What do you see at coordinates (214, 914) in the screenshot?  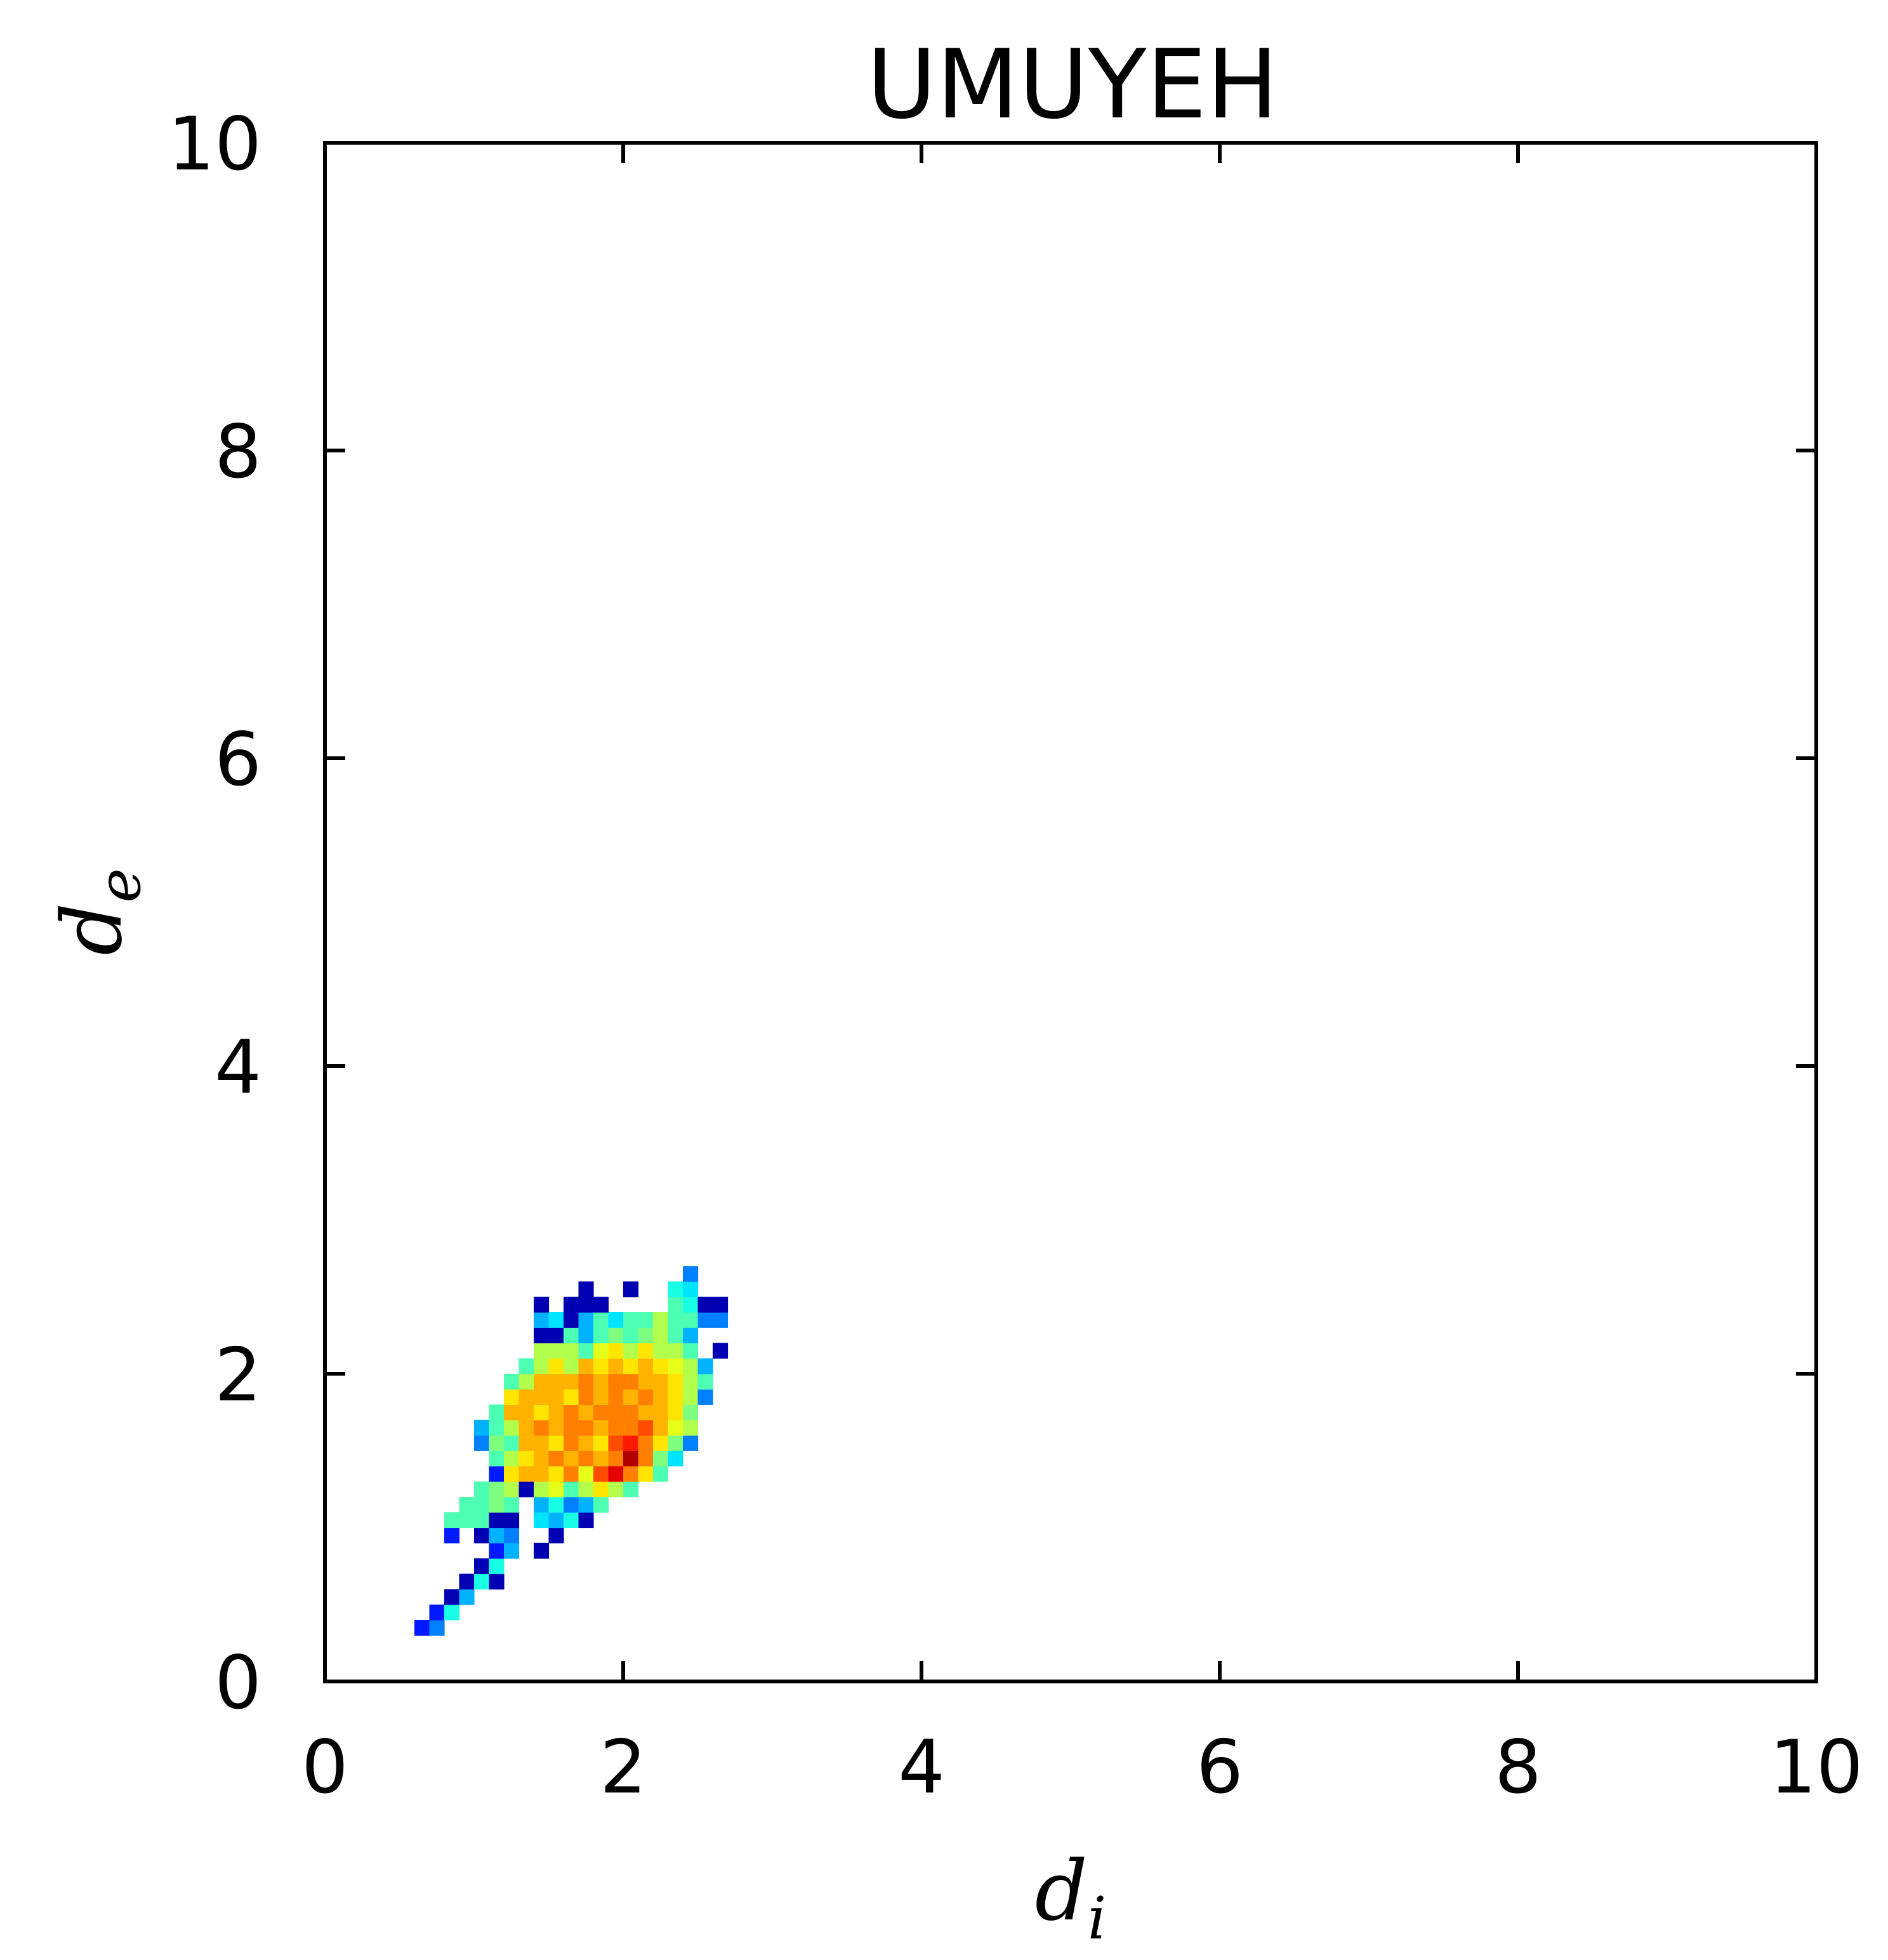 I see `y-tick-labels: 0 2 4 6 8 10` at bounding box center [214, 914].